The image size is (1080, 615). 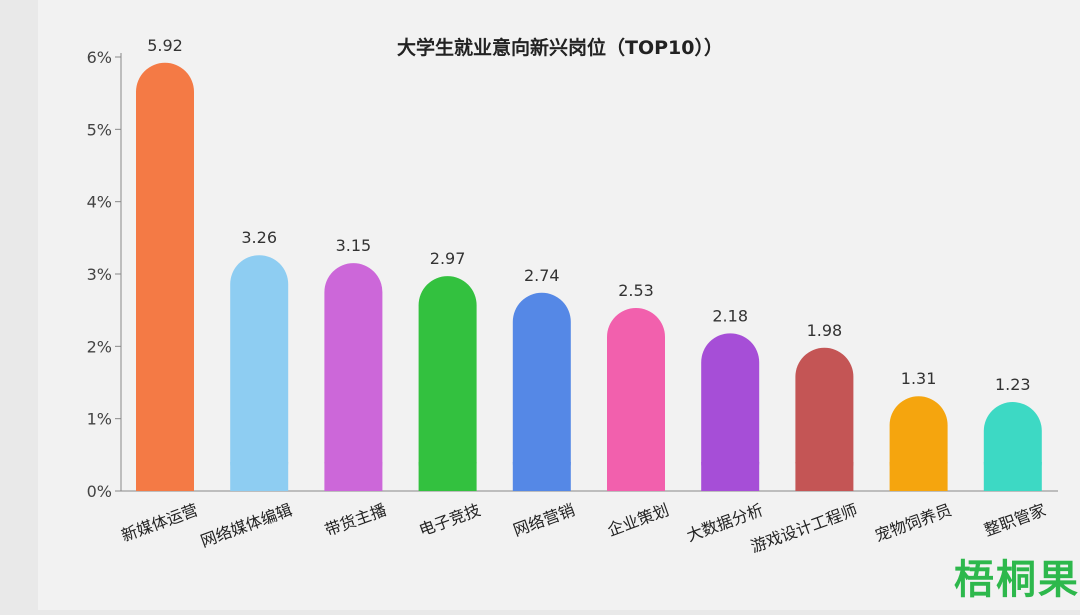 I want to click on x-tick-label: 电子竞技, so click(x=449, y=520).